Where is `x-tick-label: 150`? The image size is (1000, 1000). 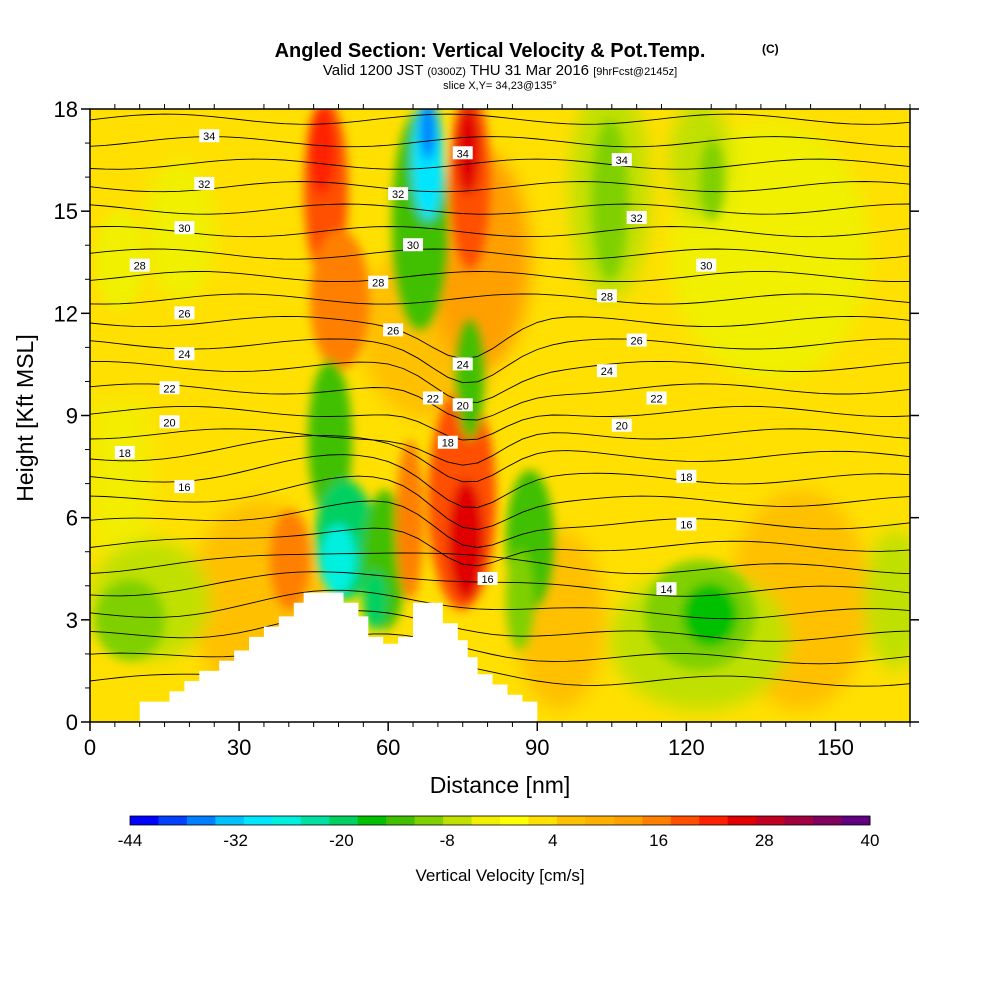 x-tick-label: 150 is located at coordinates (835, 747).